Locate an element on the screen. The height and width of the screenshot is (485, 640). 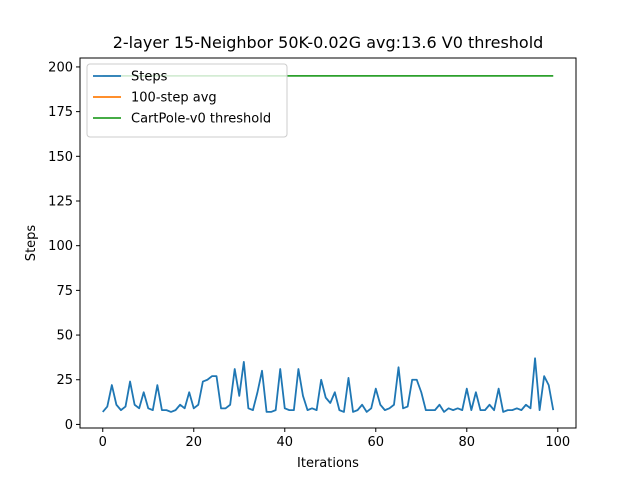
legend-label: Steps is located at coordinates (149, 77).